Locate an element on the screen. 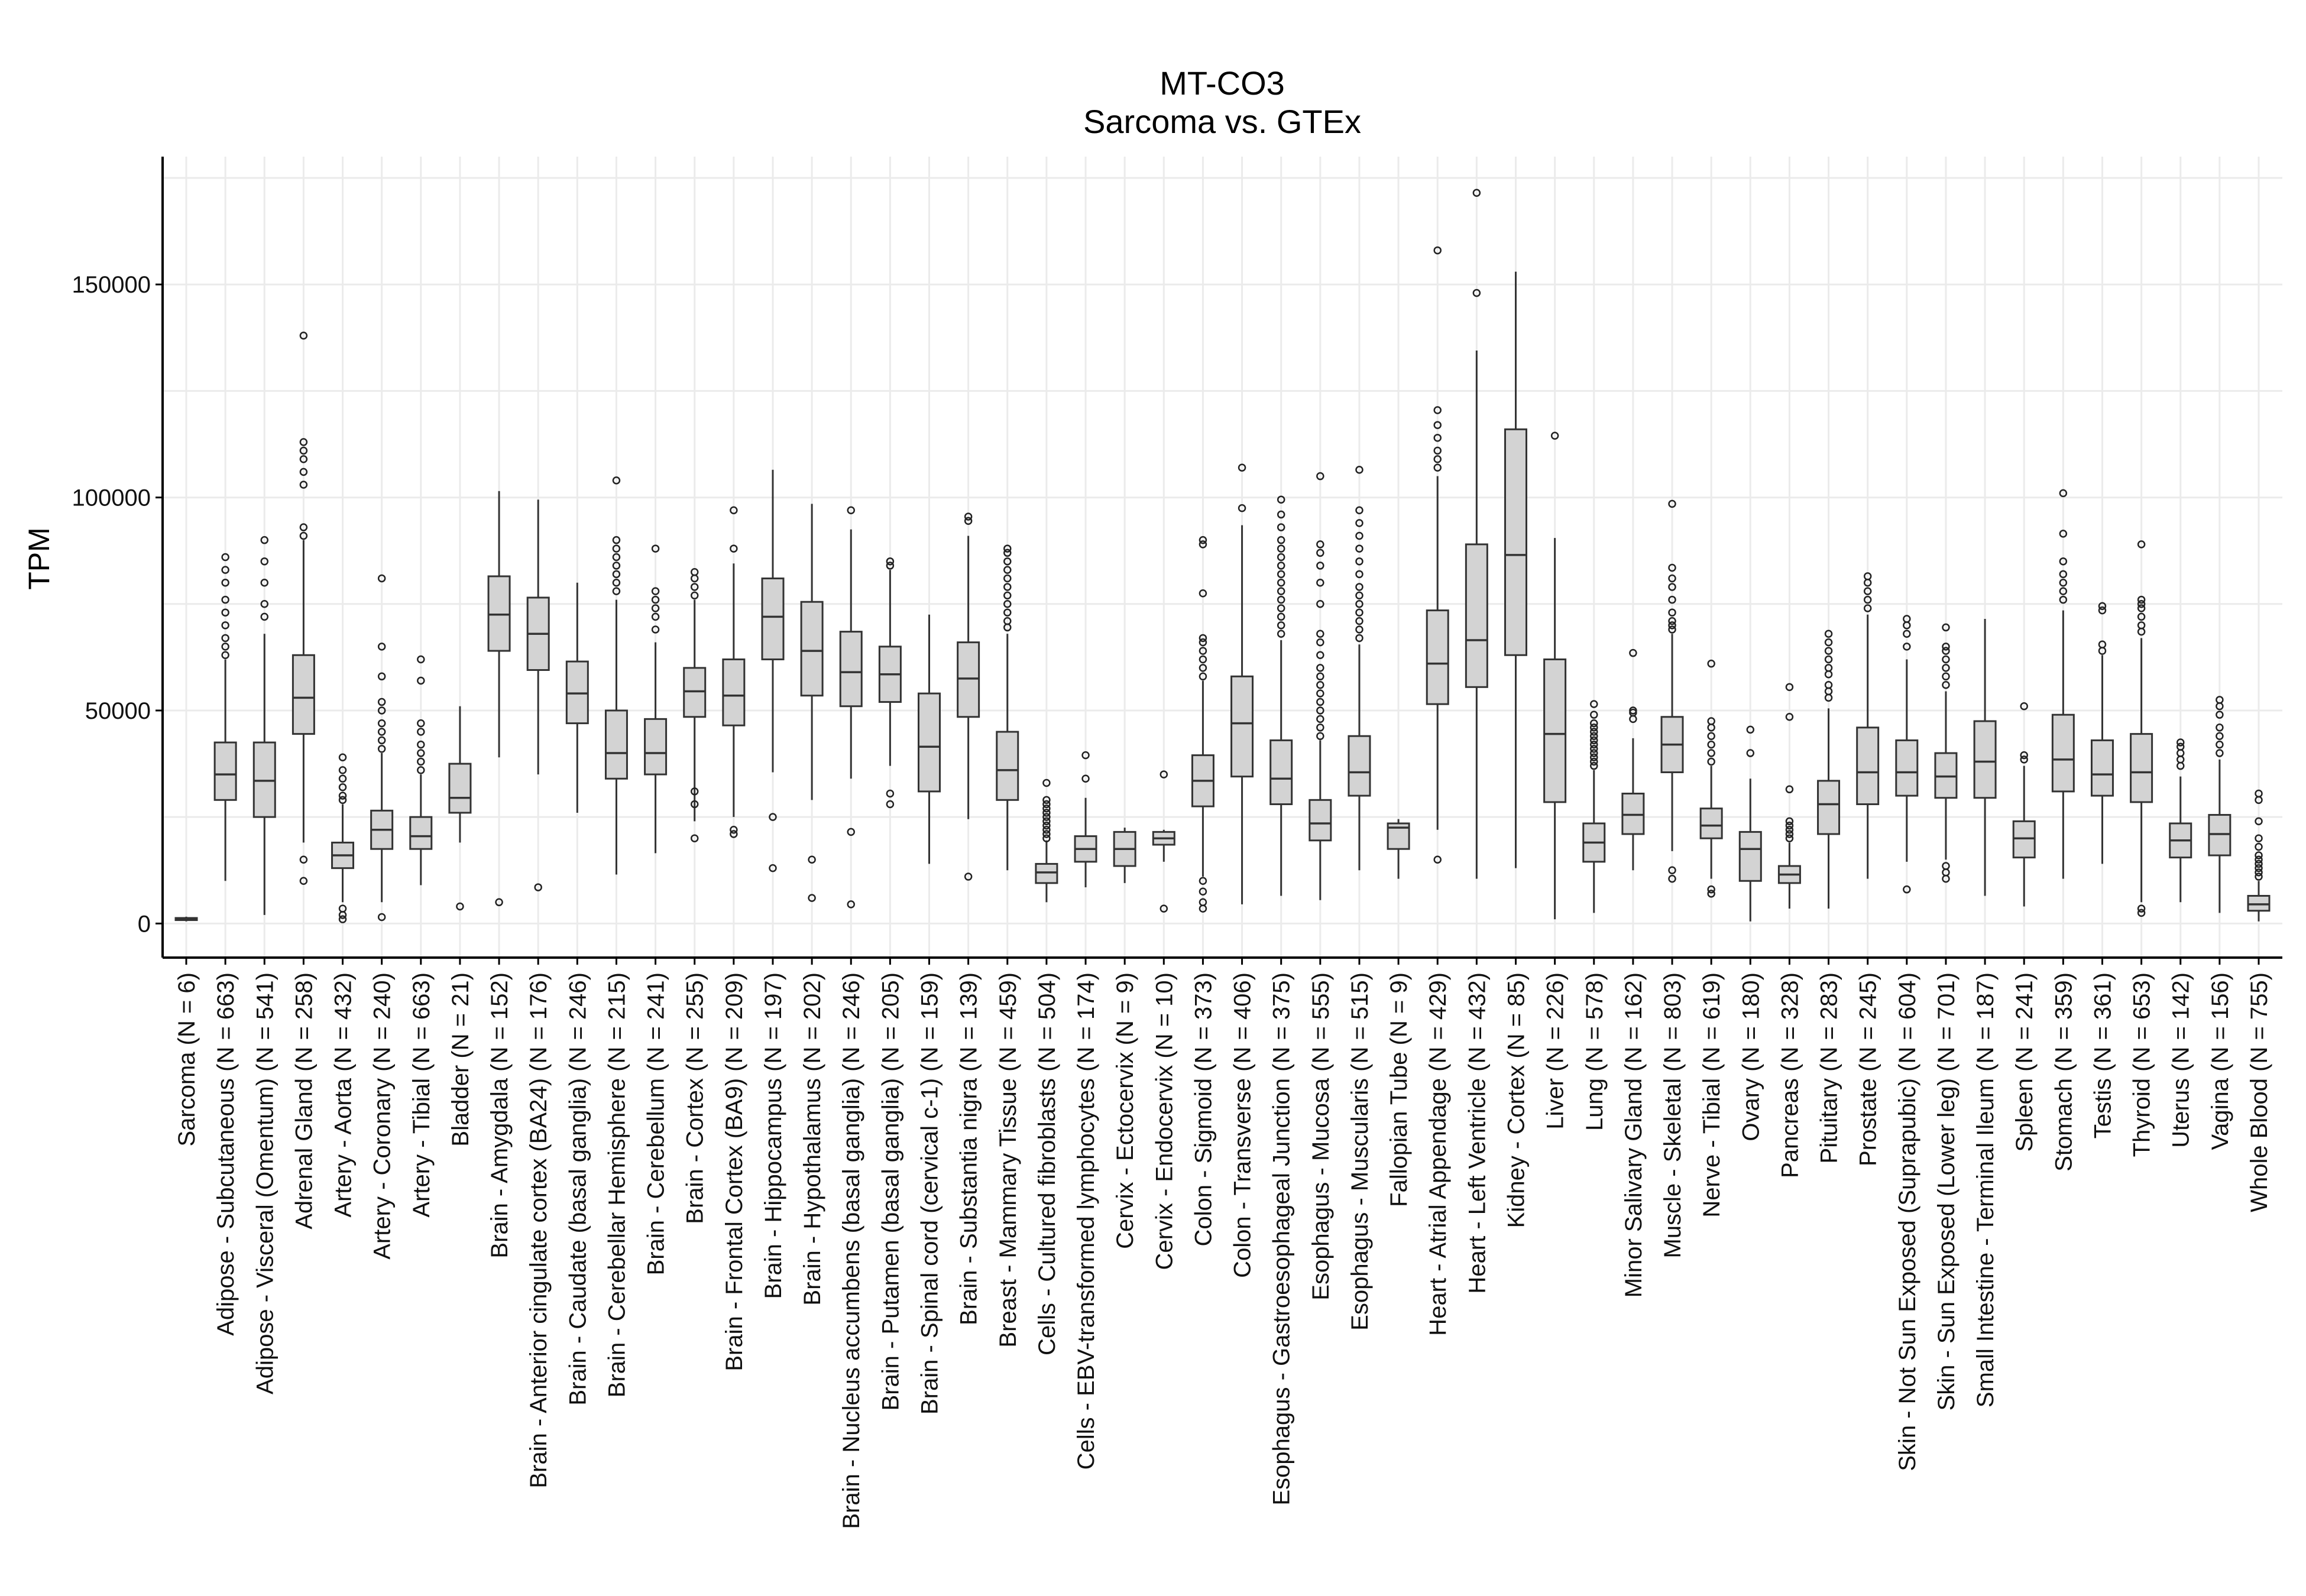 Image resolution: width=2306 pixels, height=1596 pixels. y-tick-label: 100000 is located at coordinates (111, 498).